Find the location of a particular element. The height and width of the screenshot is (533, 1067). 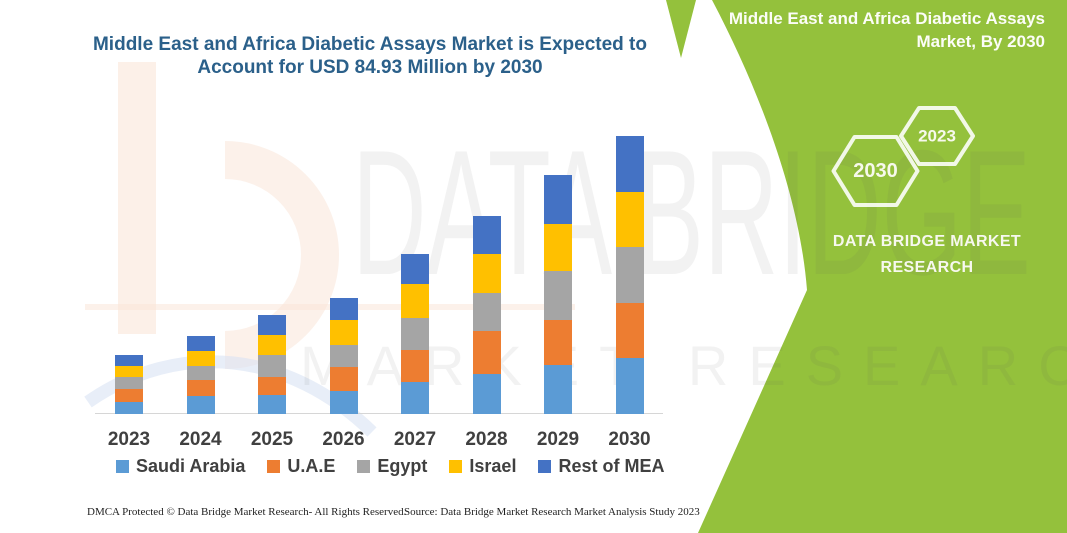

bar-segment-israel-2025 is located at coordinates (272, 345).